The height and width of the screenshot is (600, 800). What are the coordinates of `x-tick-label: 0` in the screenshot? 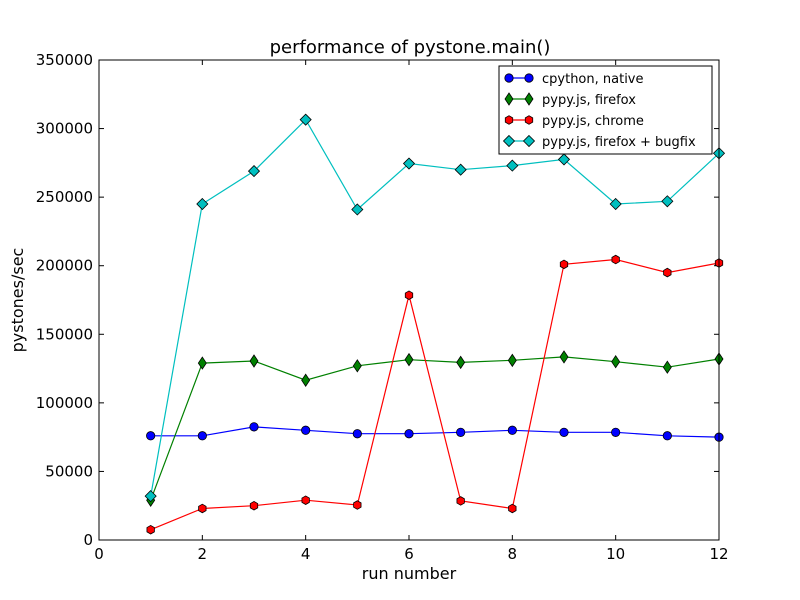 It's located at (99, 554).